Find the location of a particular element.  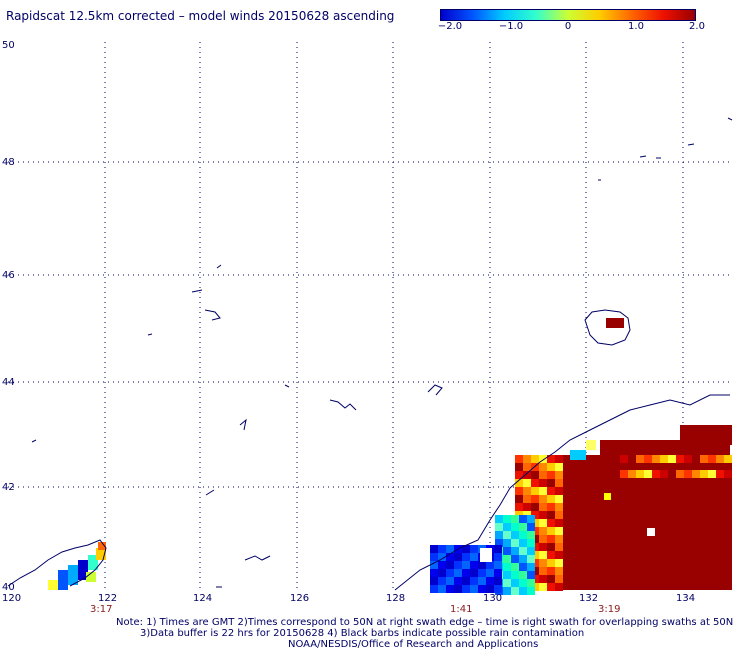

lon-tick-label: 128 is located at coordinates (395, 598).